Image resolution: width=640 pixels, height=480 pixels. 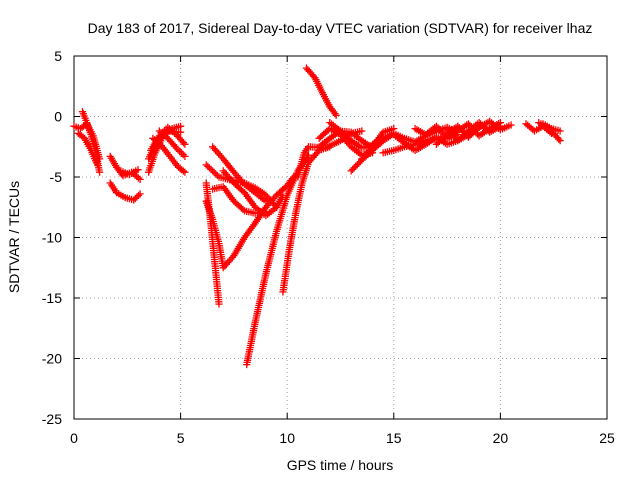 What do you see at coordinates (74, 438) in the screenshot?
I see `x-tick-label: 0` at bounding box center [74, 438].